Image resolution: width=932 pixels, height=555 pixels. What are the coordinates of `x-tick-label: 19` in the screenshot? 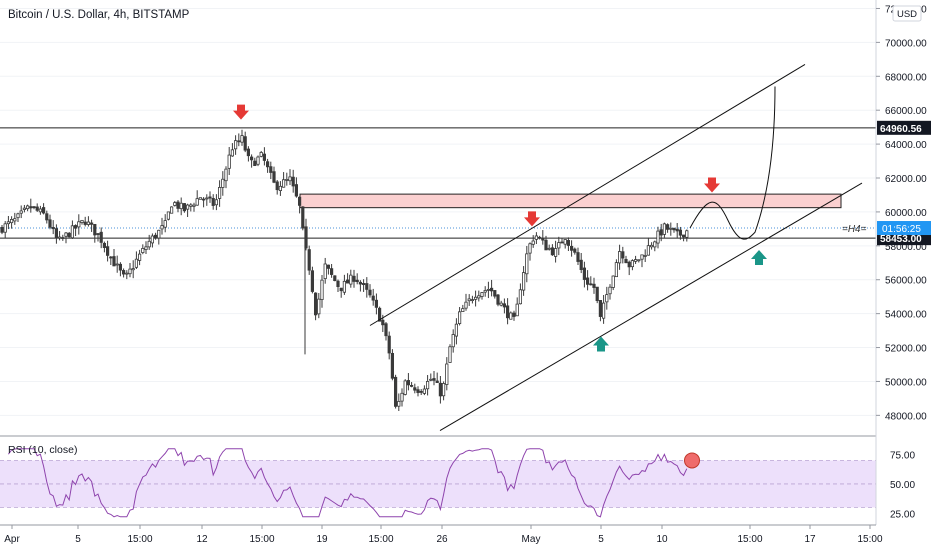 It's located at (322, 539).